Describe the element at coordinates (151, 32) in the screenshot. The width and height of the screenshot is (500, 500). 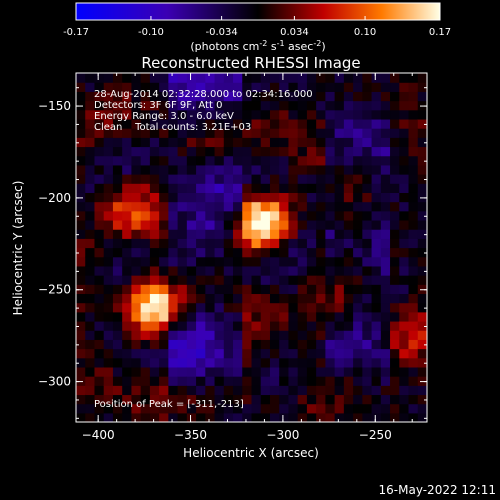
I see `colorbar-tick-label: -0.10` at that location.